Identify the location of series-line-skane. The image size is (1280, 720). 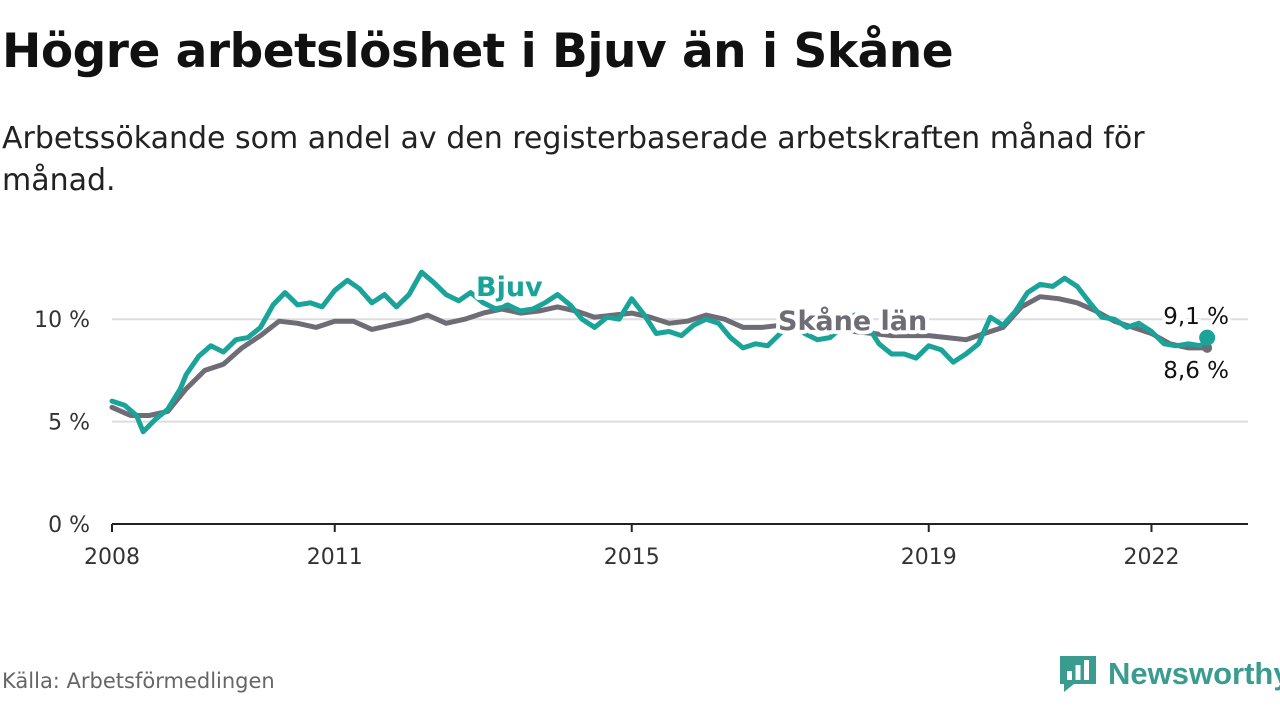
(659, 356).